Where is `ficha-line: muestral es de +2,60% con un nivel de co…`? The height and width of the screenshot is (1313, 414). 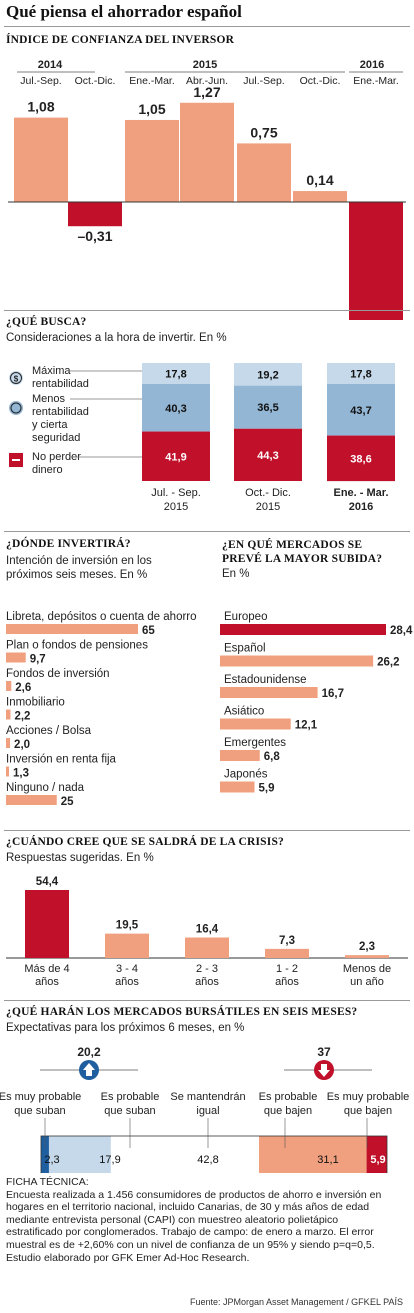 ficha-line: muestral es de +2,60% con un nivel de co… is located at coordinates (190, 1244).